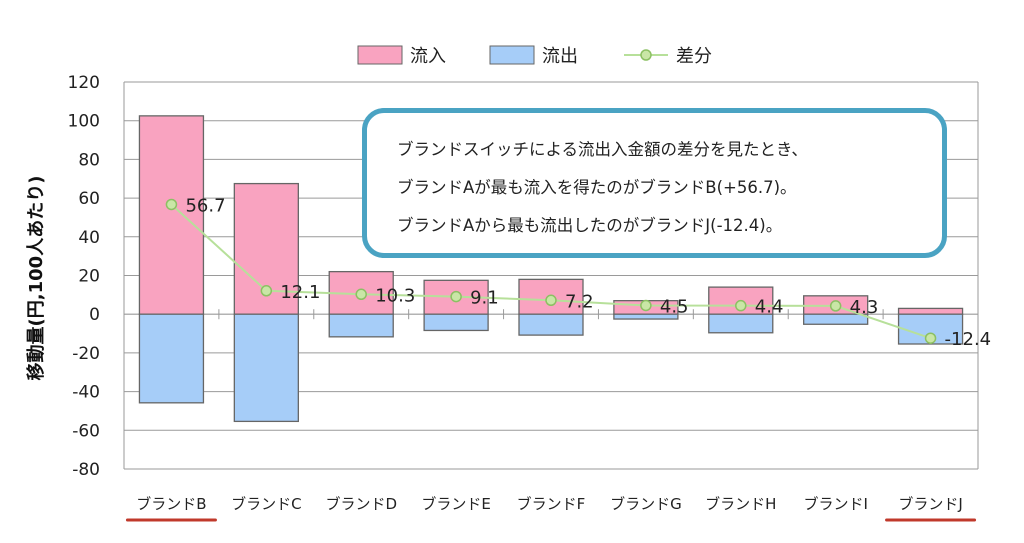  What do you see at coordinates (930, 504) in the screenshot?
I see `x-category-label: ブランドJ` at bounding box center [930, 504].